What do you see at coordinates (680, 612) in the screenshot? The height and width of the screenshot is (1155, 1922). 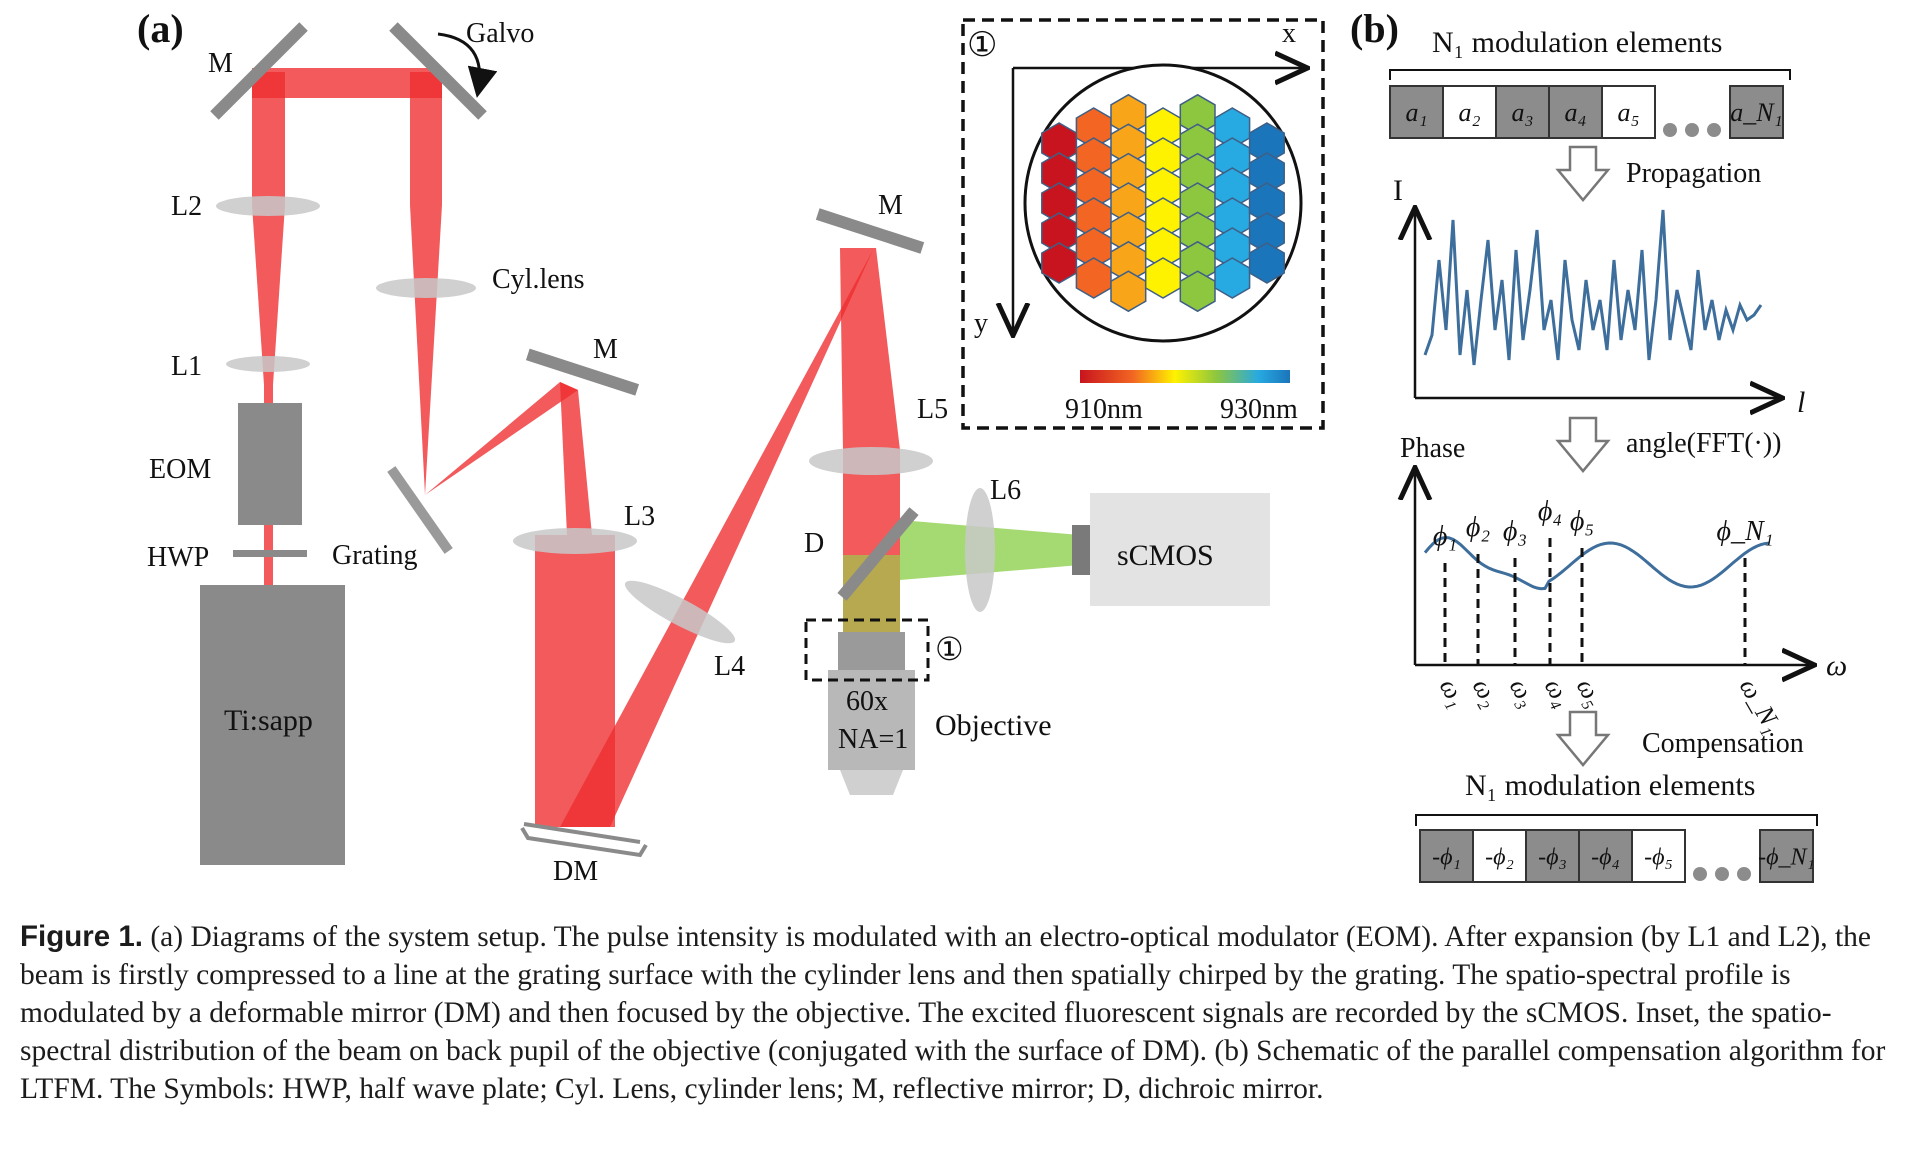 I see `lens-l4` at bounding box center [680, 612].